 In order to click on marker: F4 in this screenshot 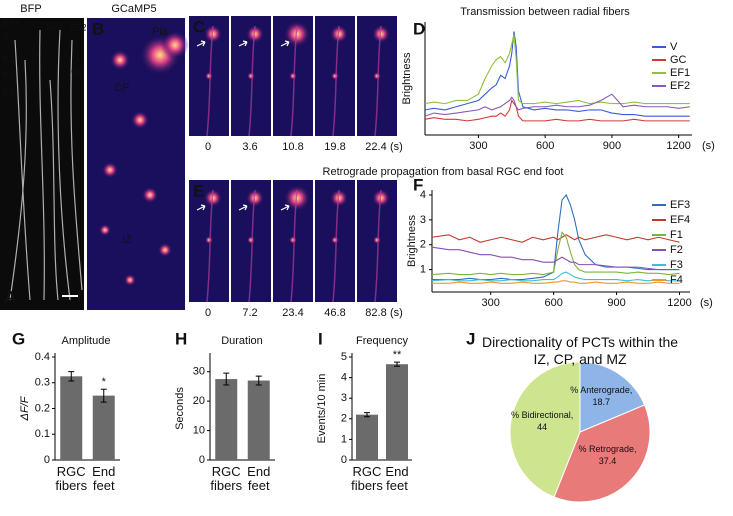, I will do `click(8, 92)`.